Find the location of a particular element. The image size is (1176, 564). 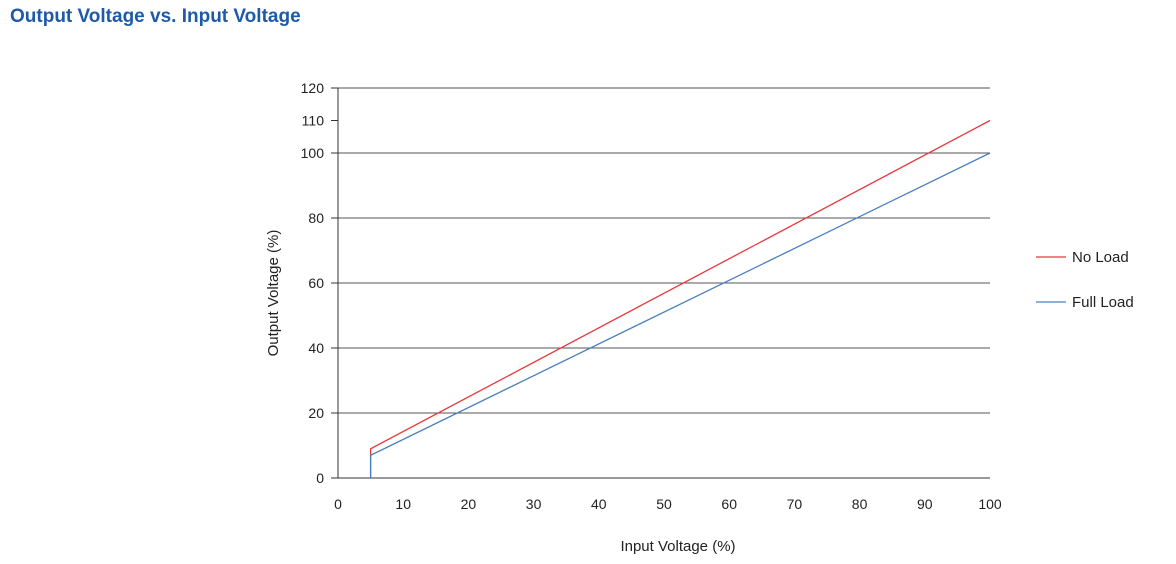

legend-label-full-load: Full Load is located at coordinates (1103, 302).